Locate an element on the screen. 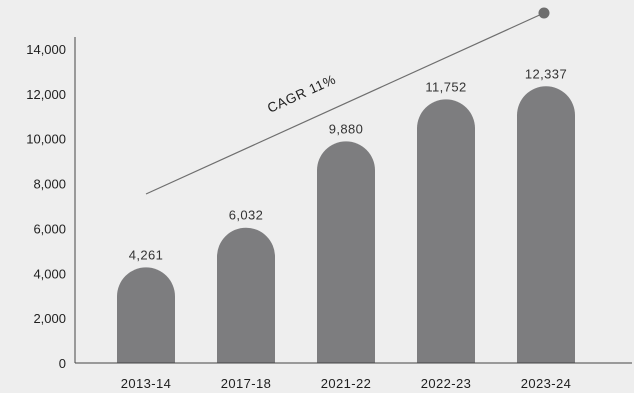 The height and width of the screenshot is (393, 634). cagr-label: CAGR 11% is located at coordinates (301, 94).